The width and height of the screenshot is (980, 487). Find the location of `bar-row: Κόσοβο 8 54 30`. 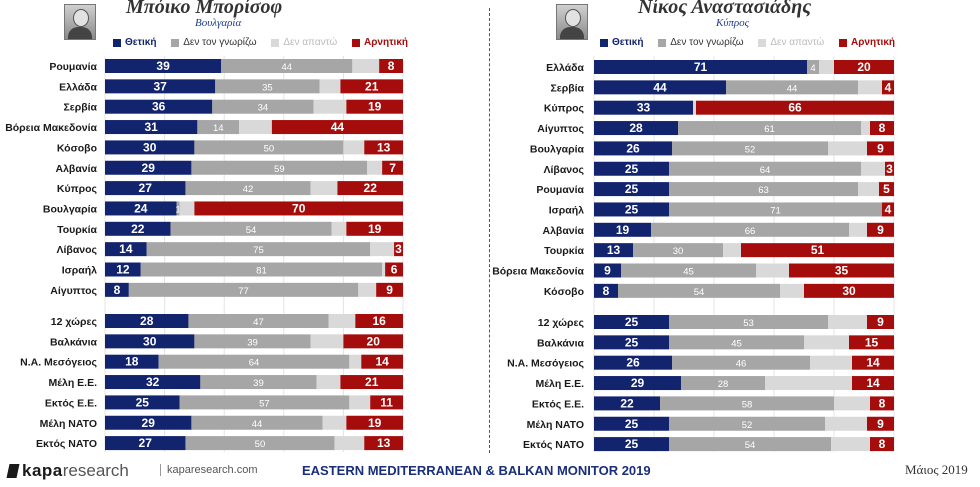

bar-row: Κόσοβο 8 54 30 is located at coordinates (719, 290).